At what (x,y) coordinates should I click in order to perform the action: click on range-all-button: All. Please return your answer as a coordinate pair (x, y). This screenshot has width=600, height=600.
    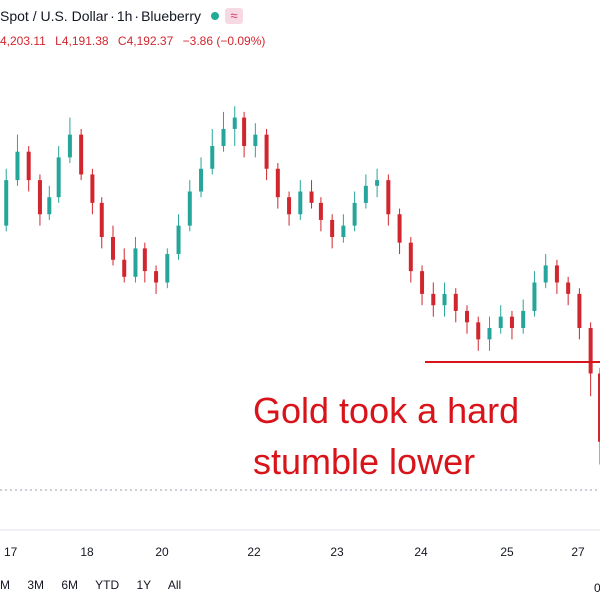
    Looking at the image, I should click on (174, 585).